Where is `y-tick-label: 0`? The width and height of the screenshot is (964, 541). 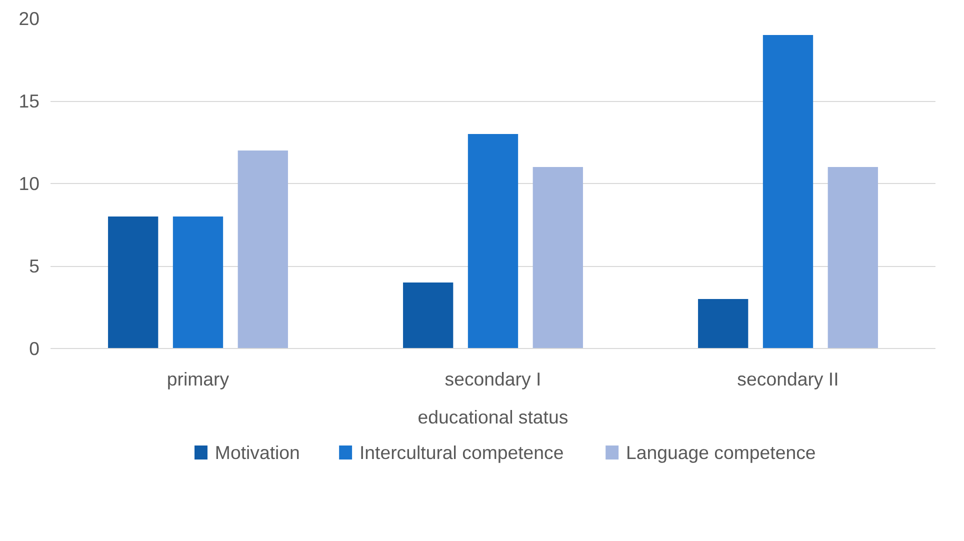
y-tick-label: 0 is located at coordinates (34, 348).